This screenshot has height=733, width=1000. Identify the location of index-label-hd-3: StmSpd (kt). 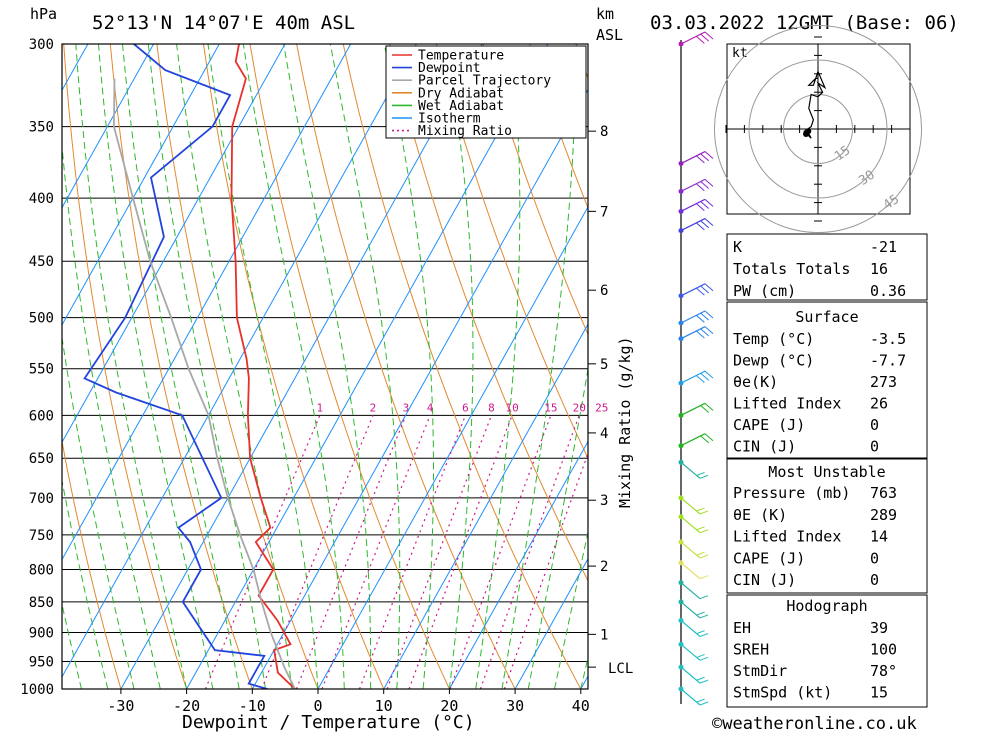
(782, 693).